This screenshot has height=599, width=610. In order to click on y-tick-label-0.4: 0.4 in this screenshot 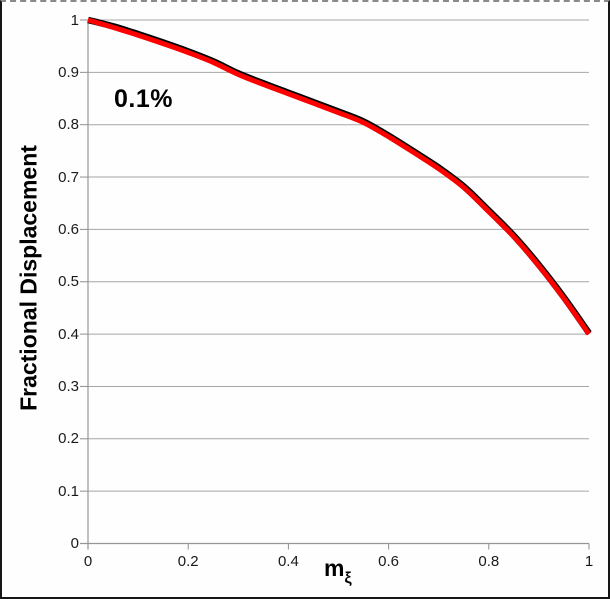, I will do `click(68, 334)`.